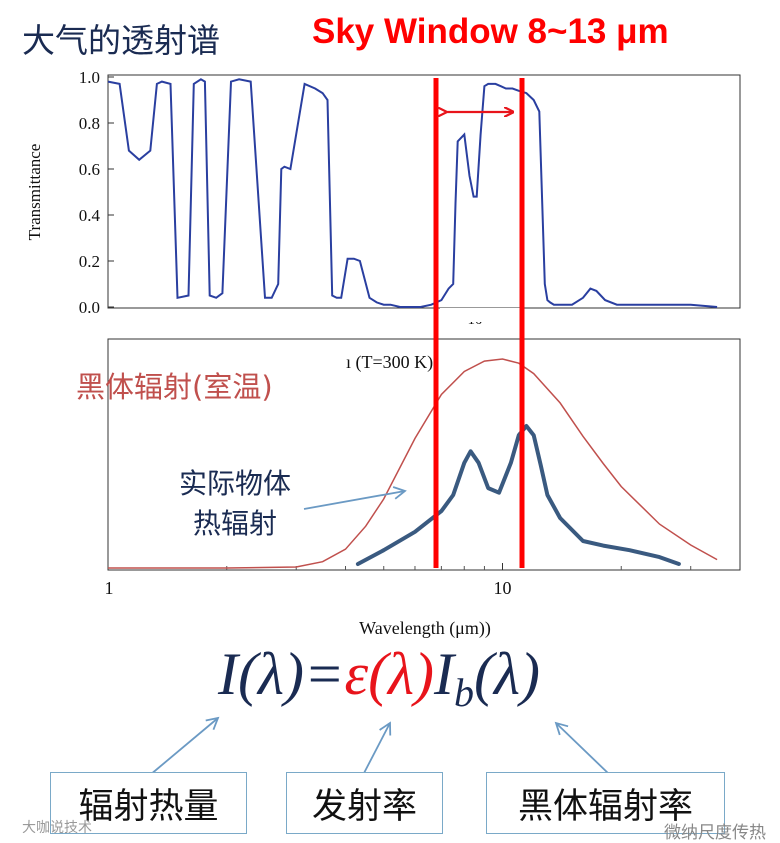  What do you see at coordinates (261, 674) in the screenshot?
I see `formula-lhs: I(λ)` at bounding box center [261, 674].